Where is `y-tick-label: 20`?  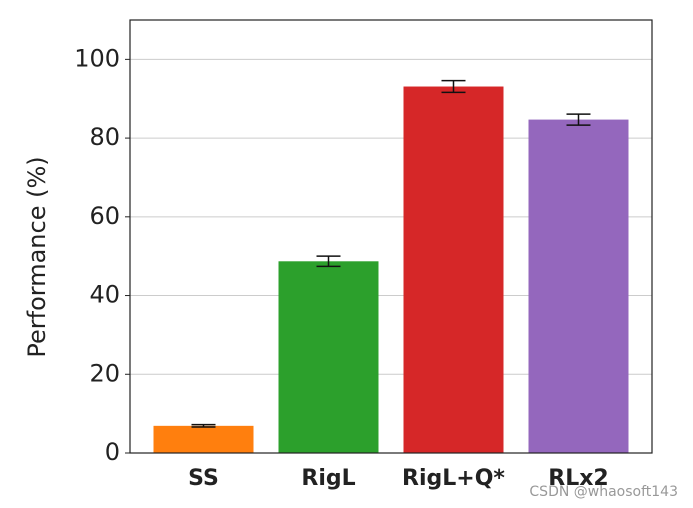
y-tick-label: 20 is located at coordinates (104, 373).